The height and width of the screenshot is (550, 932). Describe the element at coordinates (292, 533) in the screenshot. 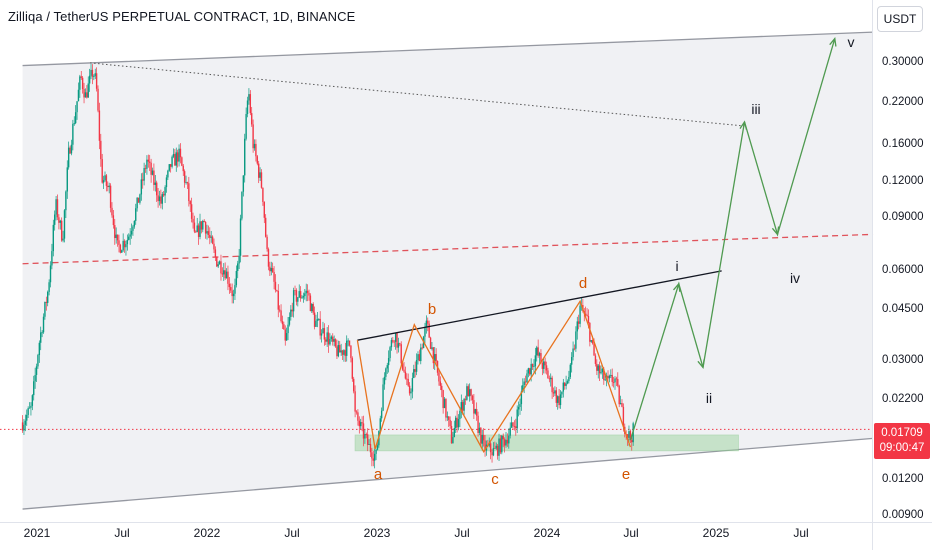

I see `time-tick: Jul` at that location.